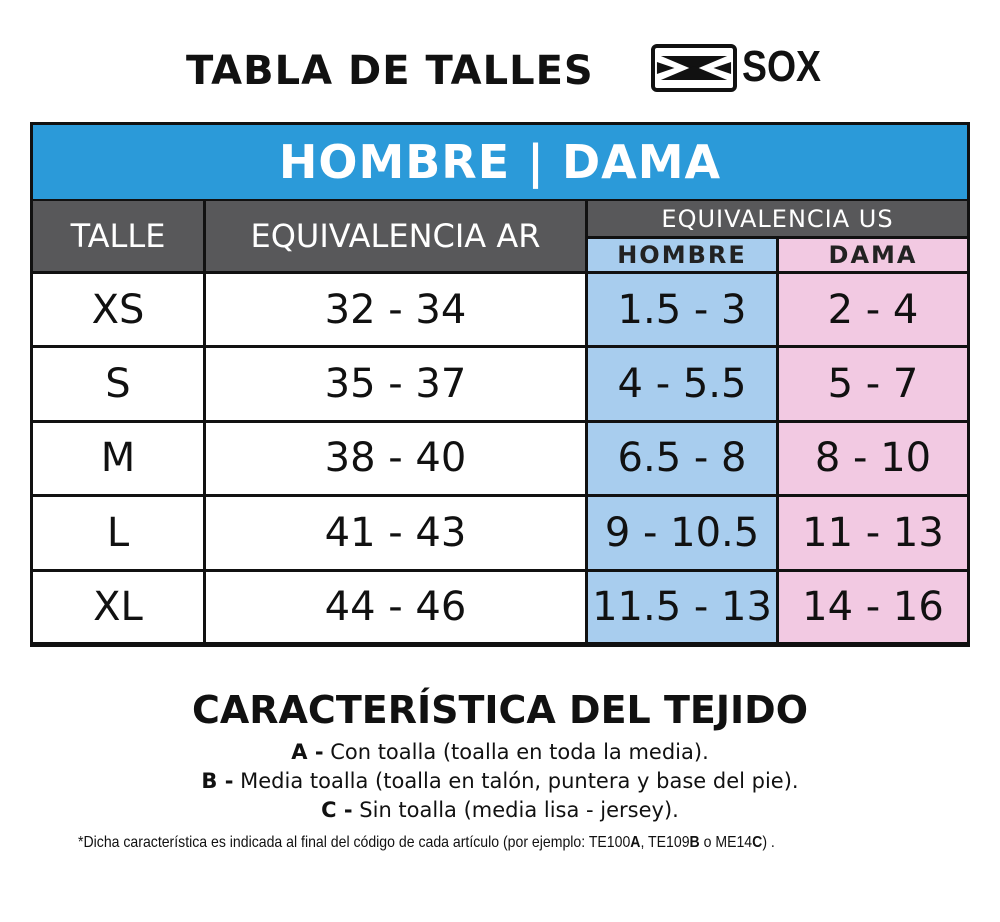 The height and width of the screenshot is (922, 1000). I want to click on cell-hombre: 11.5 - 13, so click(682, 606).